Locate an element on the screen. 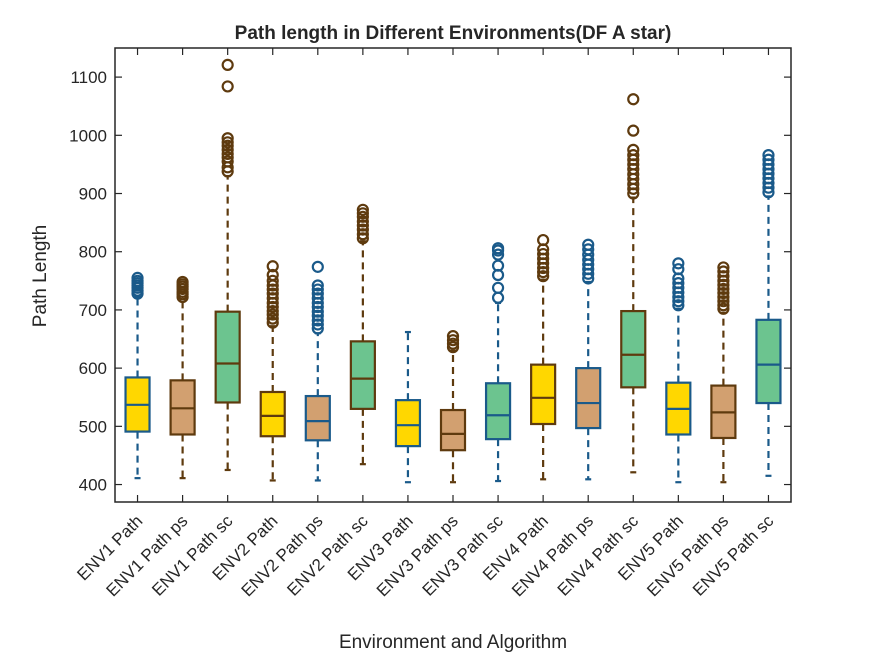 This screenshot has height=656, width=875. y-tick-label: 1100 is located at coordinates (88, 77).